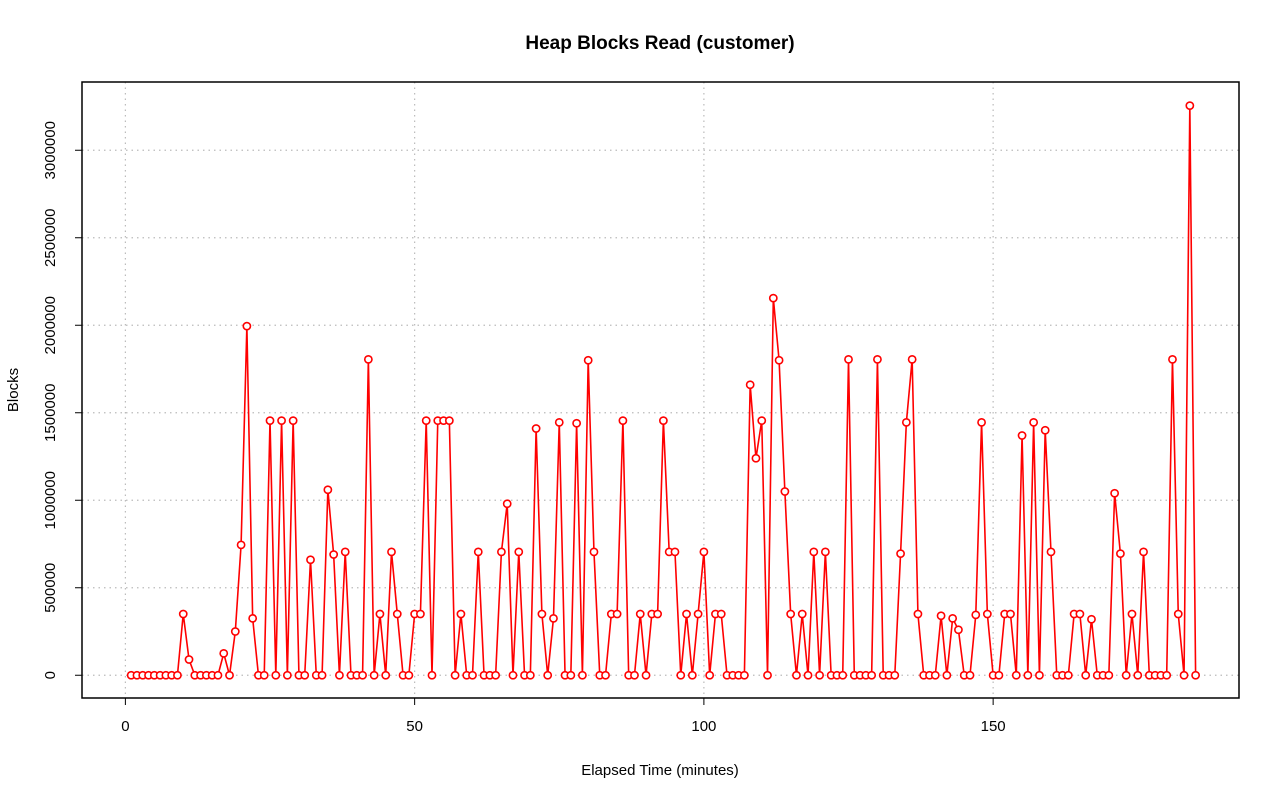 The image size is (1280, 801). Describe the element at coordinates (50, 150) in the screenshot. I see `y-tick-label: 3000000` at that location.